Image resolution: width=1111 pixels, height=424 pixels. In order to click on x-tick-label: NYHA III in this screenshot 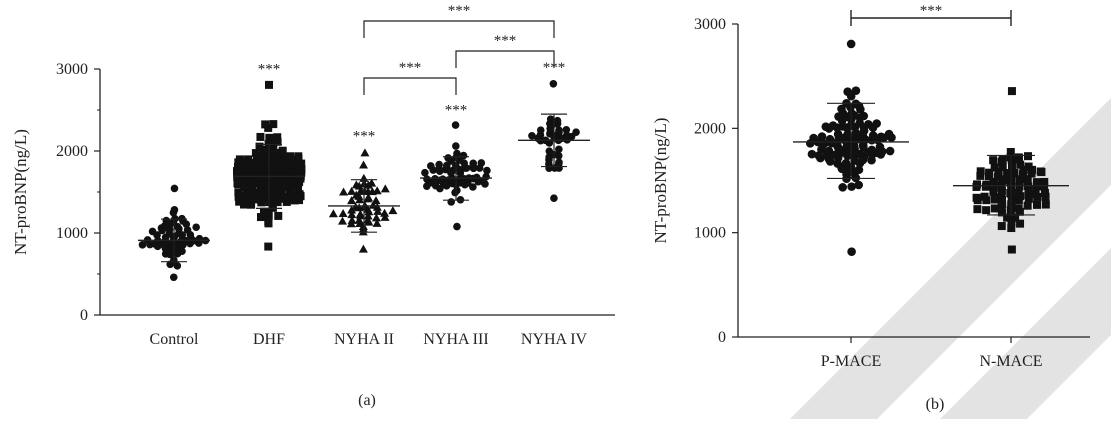, I will do `click(455, 339)`.